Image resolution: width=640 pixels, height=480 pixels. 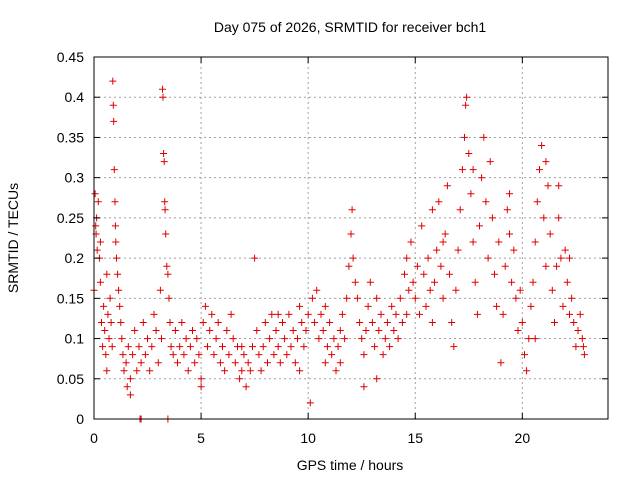 What do you see at coordinates (308, 438) in the screenshot?
I see `x-tick-label: 10` at bounding box center [308, 438].